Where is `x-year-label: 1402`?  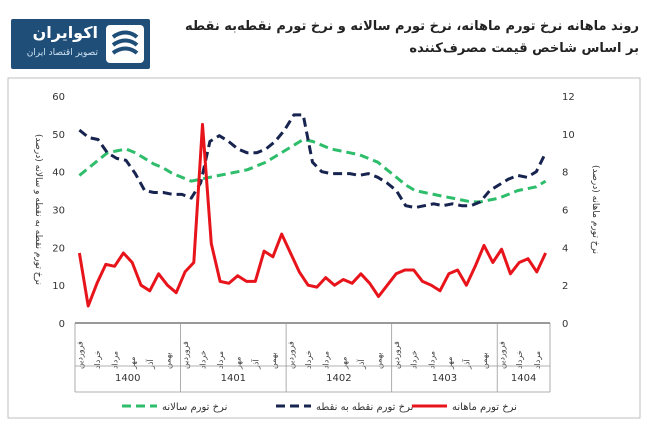
x-year-label: 1402 is located at coordinates (338, 378).